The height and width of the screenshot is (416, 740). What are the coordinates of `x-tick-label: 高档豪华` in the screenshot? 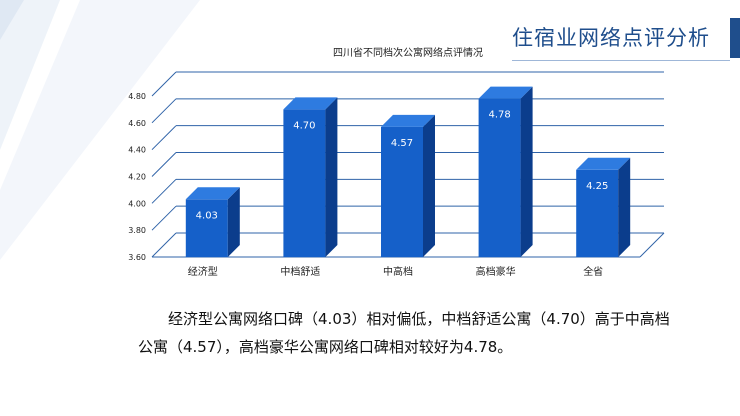 It's located at (496, 271).